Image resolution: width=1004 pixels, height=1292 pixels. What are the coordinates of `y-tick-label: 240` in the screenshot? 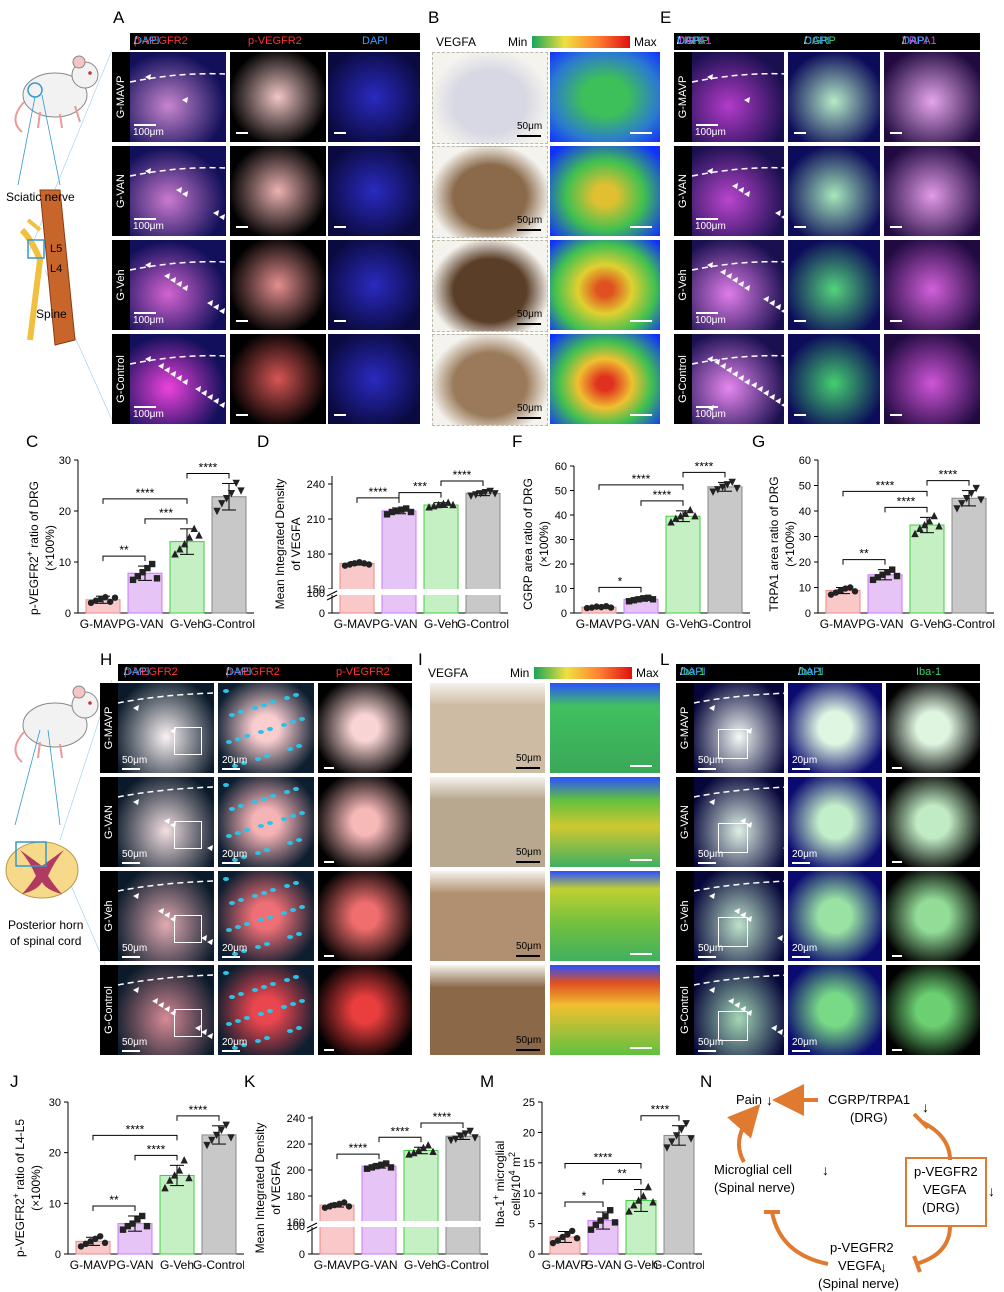 It's located at (316, 485).